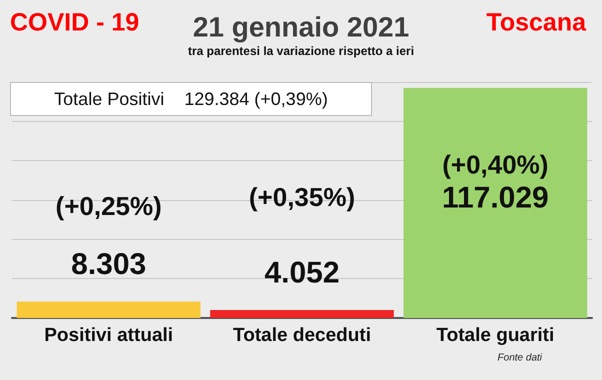  I want to click on data-label: 8.303, so click(108, 265).